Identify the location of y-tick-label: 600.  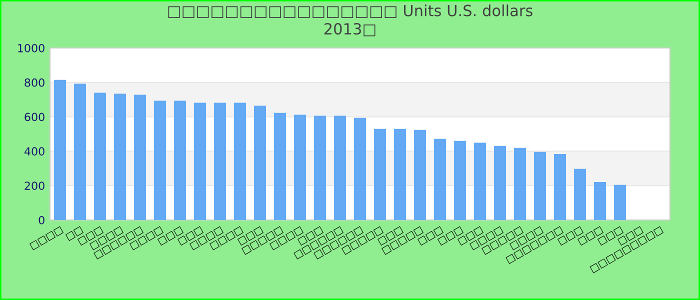
(34, 117).